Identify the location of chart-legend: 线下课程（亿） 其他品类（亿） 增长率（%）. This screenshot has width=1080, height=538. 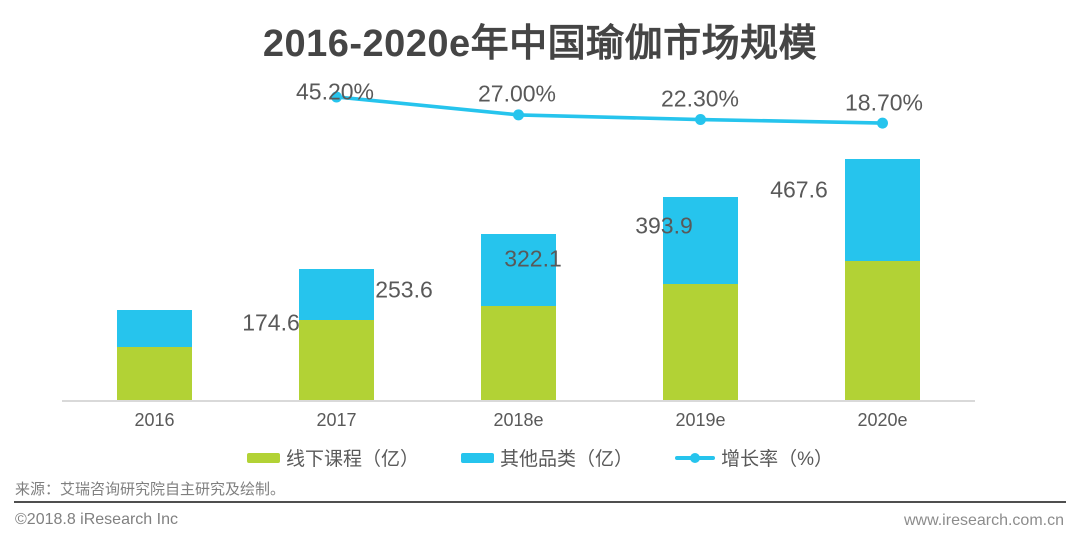
(540, 457).